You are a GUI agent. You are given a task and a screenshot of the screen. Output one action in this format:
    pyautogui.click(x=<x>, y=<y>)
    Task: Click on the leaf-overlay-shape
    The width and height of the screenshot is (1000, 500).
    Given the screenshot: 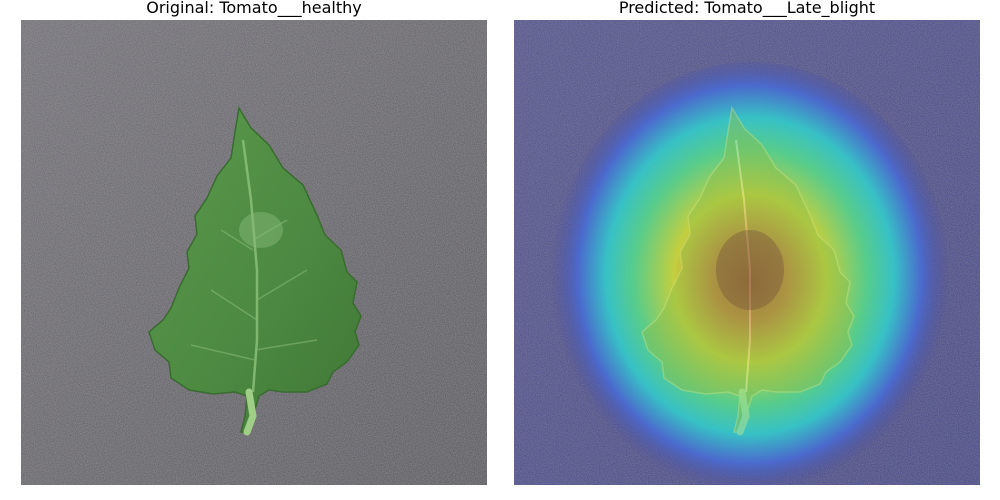 What is the action you would take?
    pyautogui.click(x=748, y=270)
    